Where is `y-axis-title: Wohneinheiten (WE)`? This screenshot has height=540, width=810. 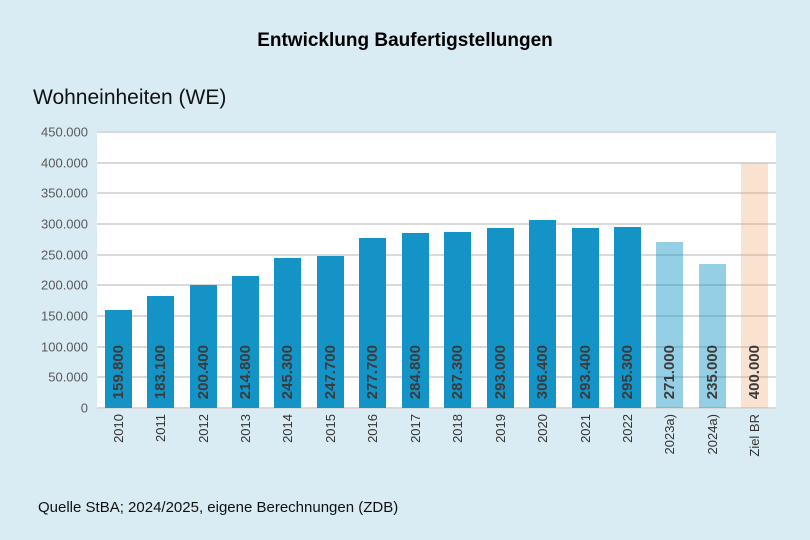
y-axis-title: Wohneinheiten (WE) is located at coordinates (130, 97).